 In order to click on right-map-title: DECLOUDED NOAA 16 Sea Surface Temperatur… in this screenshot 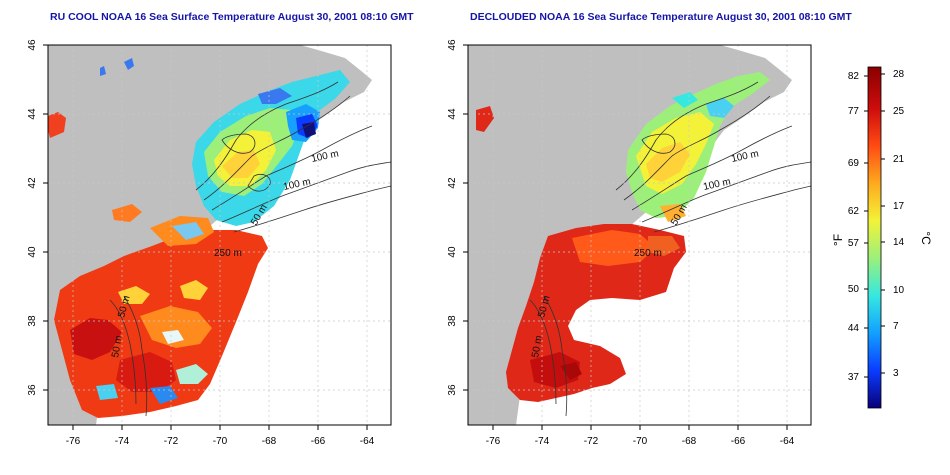, I will do `click(661, 17)`.